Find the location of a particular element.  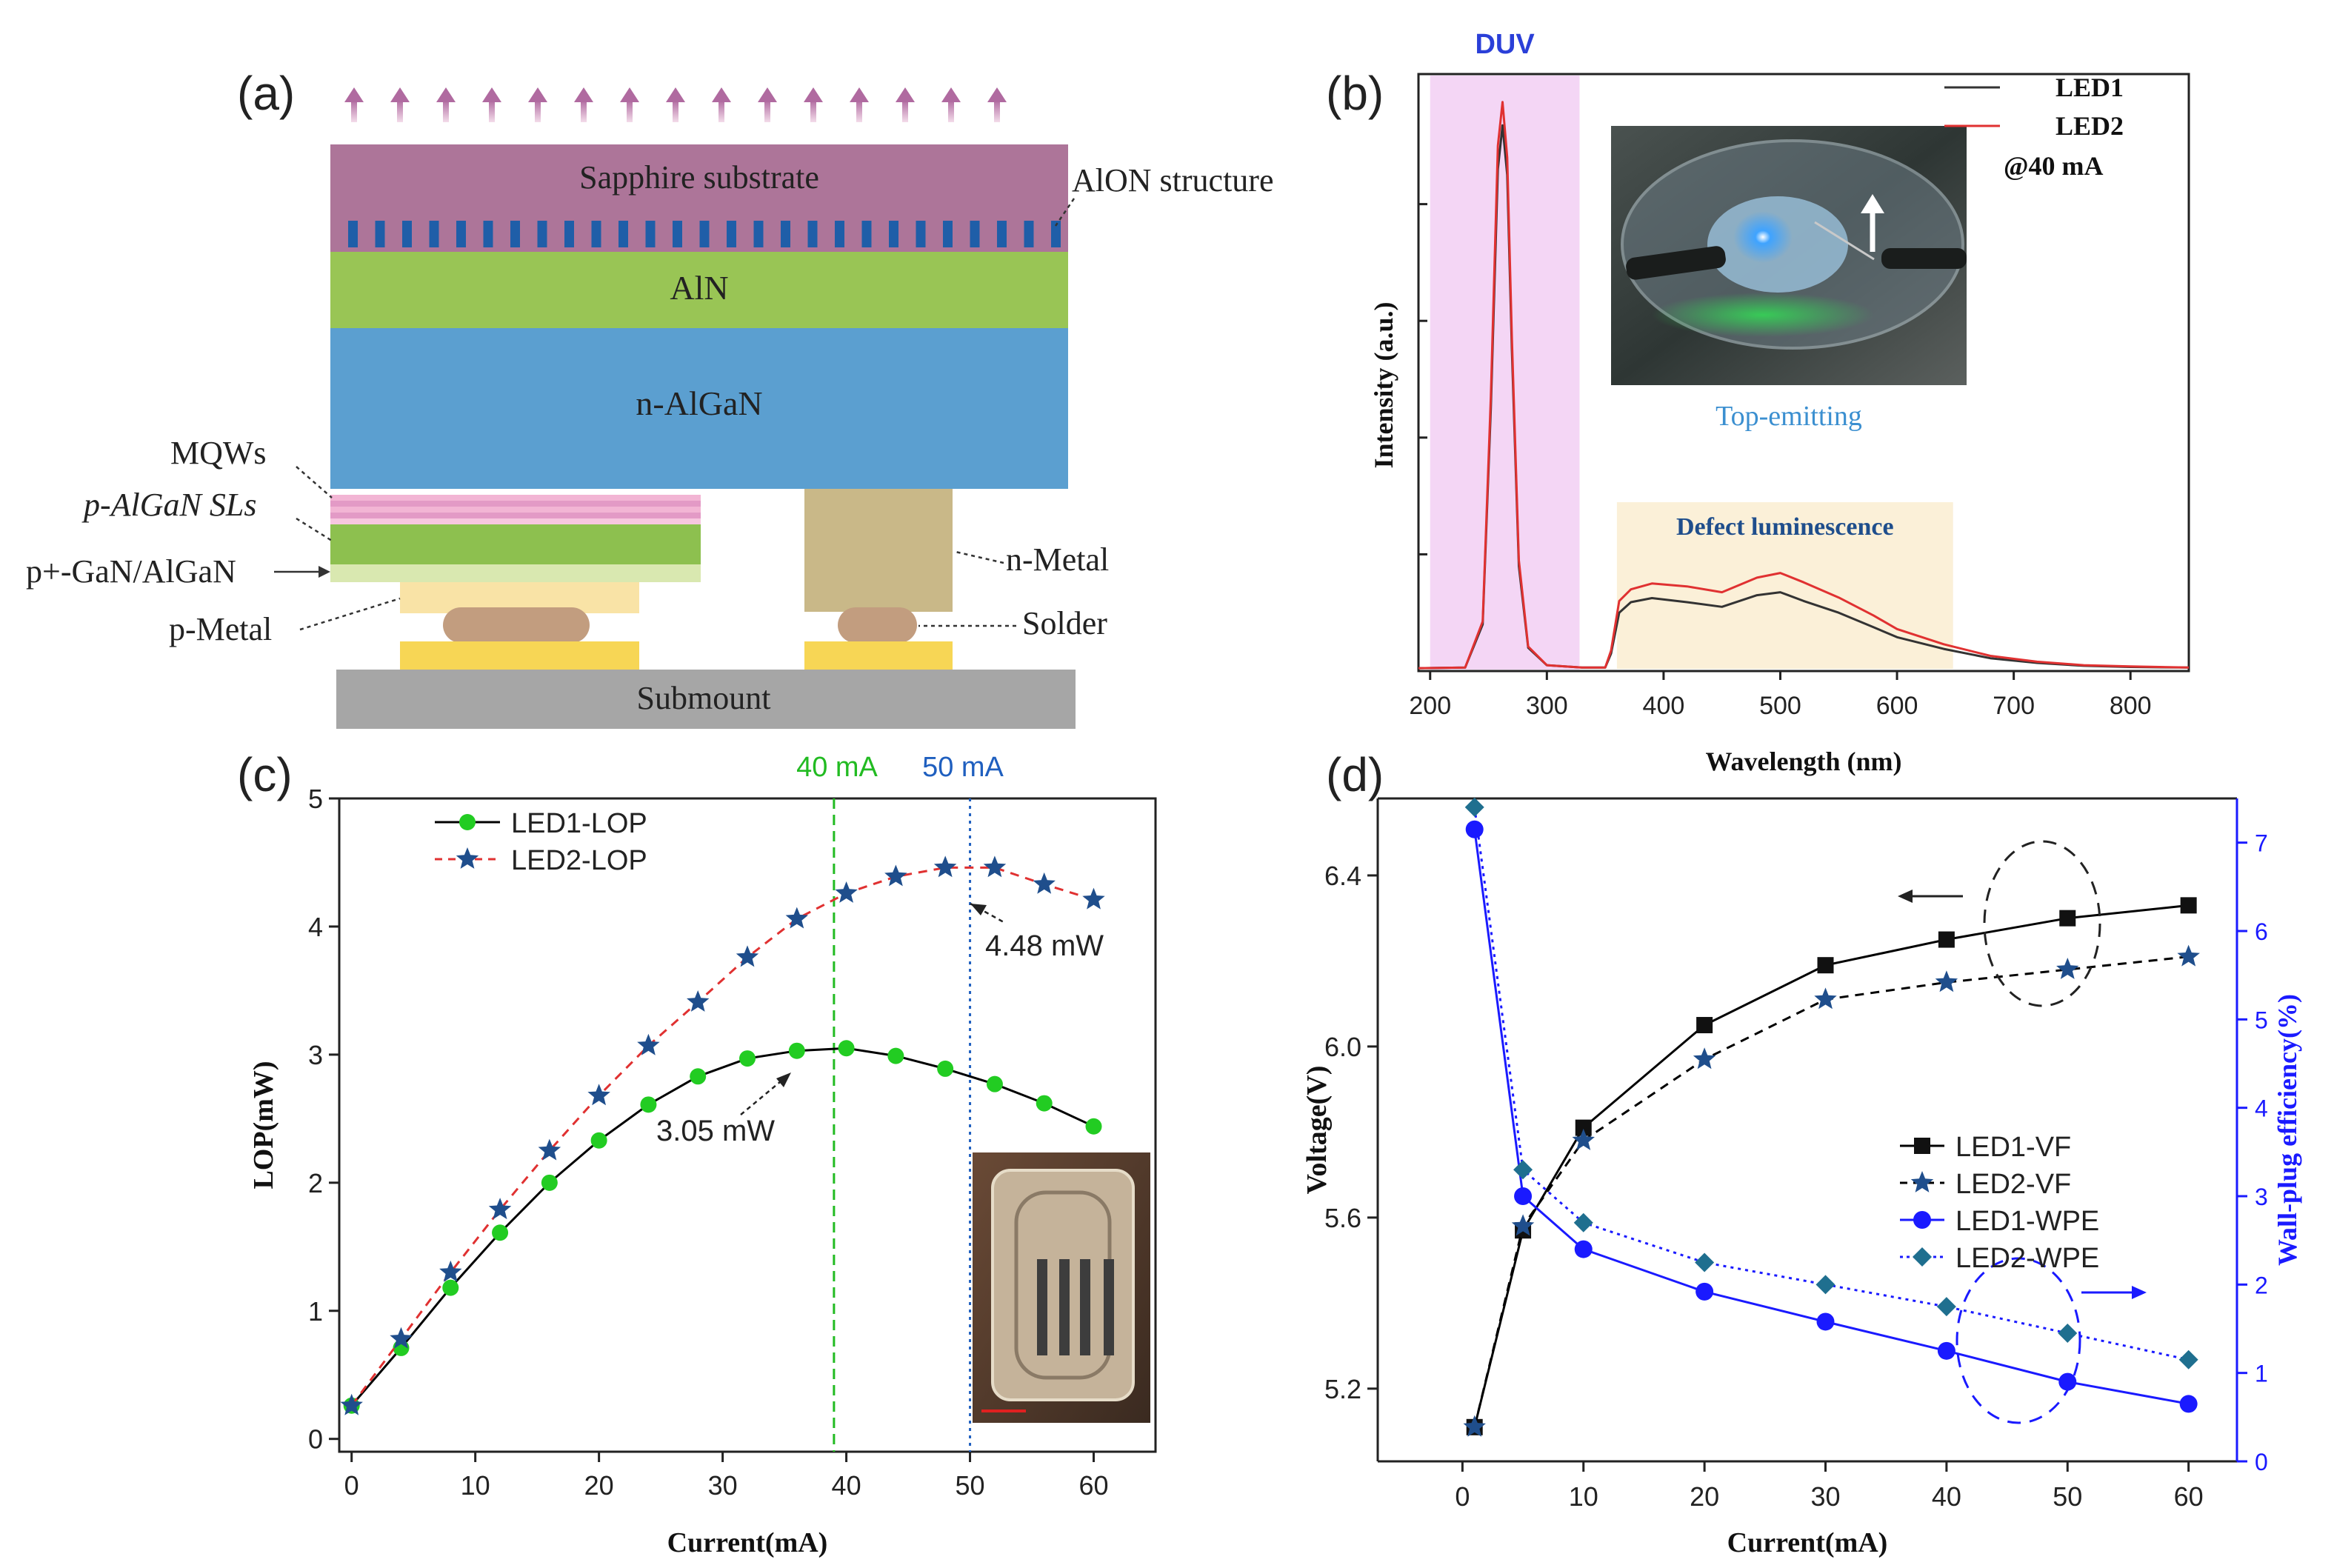

n-algan-layer is located at coordinates (699, 408).